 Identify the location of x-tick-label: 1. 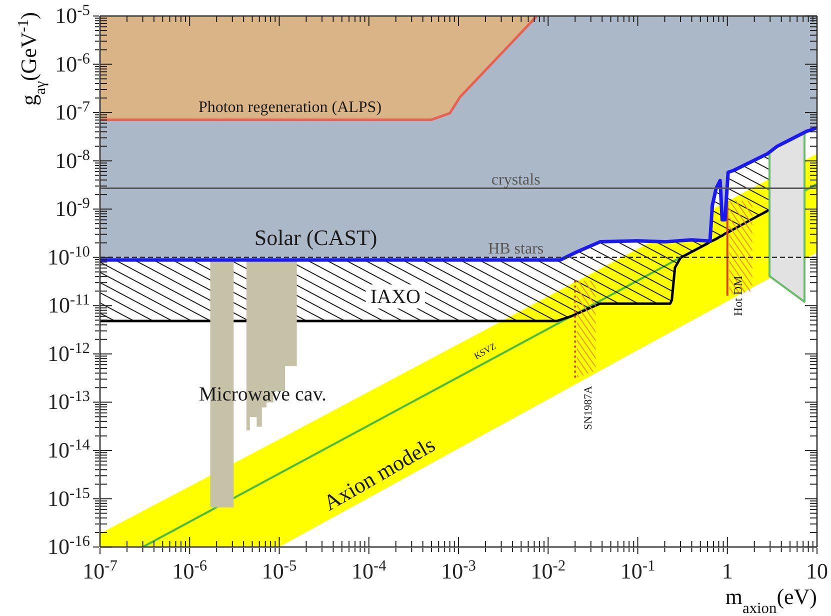
(727, 571).